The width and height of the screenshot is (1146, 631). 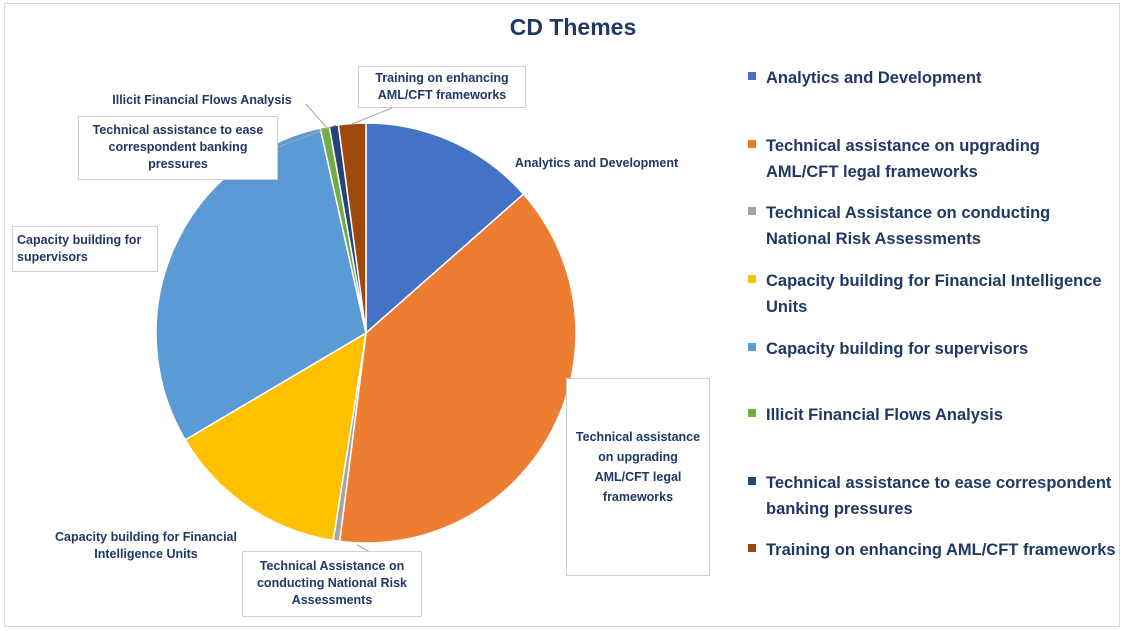 What do you see at coordinates (275, 436) in the screenshot?
I see `pie-slice-fiu` at bounding box center [275, 436].